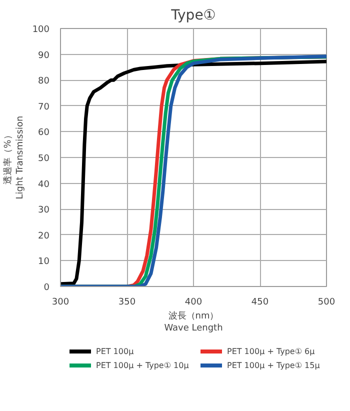 This screenshot has width=350, height=411. What do you see at coordinates (44, 262) in the screenshot?
I see `y-tick-label: 10` at bounding box center [44, 262].